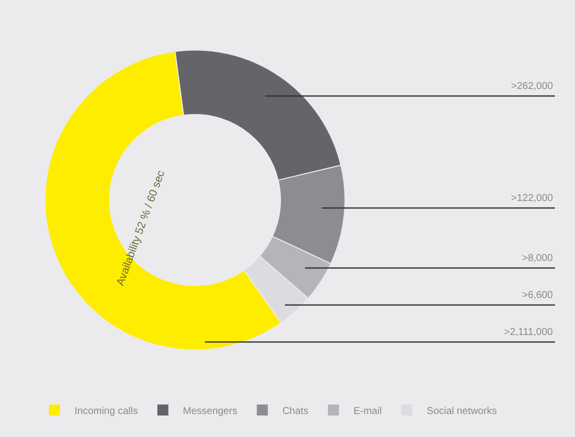 Image resolution: width=575 pixels, height=437 pixels. I want to click on legend-label: Messengers, so click(210, 411).